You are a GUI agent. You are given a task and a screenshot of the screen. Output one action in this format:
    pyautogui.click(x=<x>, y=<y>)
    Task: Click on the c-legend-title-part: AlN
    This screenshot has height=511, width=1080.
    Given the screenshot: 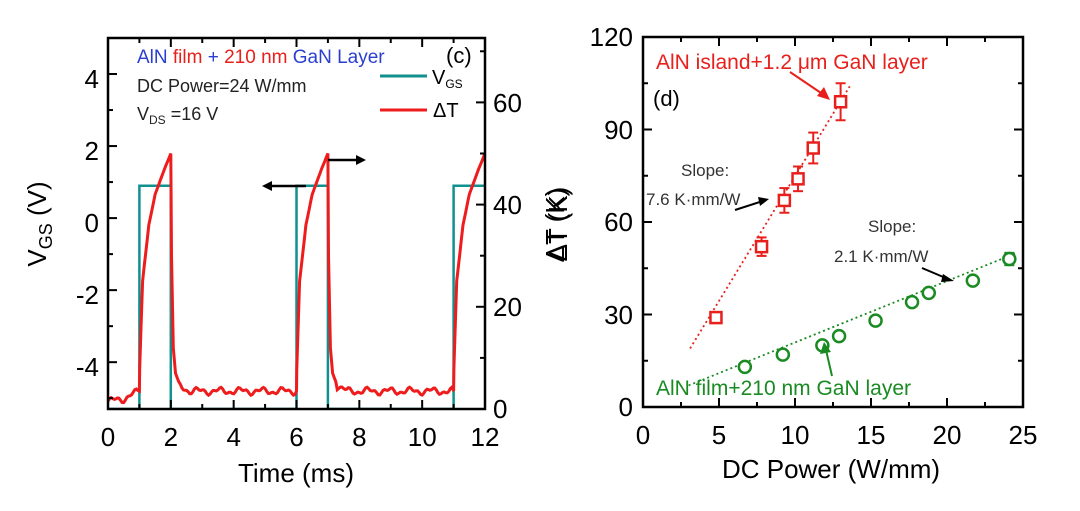 What is the action you would take?
    pyautogui.click(x=152, y=57)
    